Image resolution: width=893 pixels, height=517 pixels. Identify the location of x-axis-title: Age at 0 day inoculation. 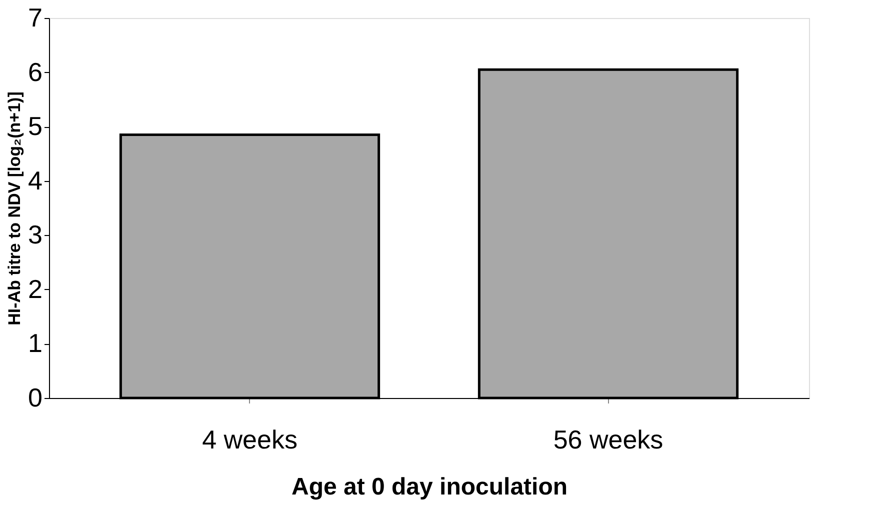
(429, 487).